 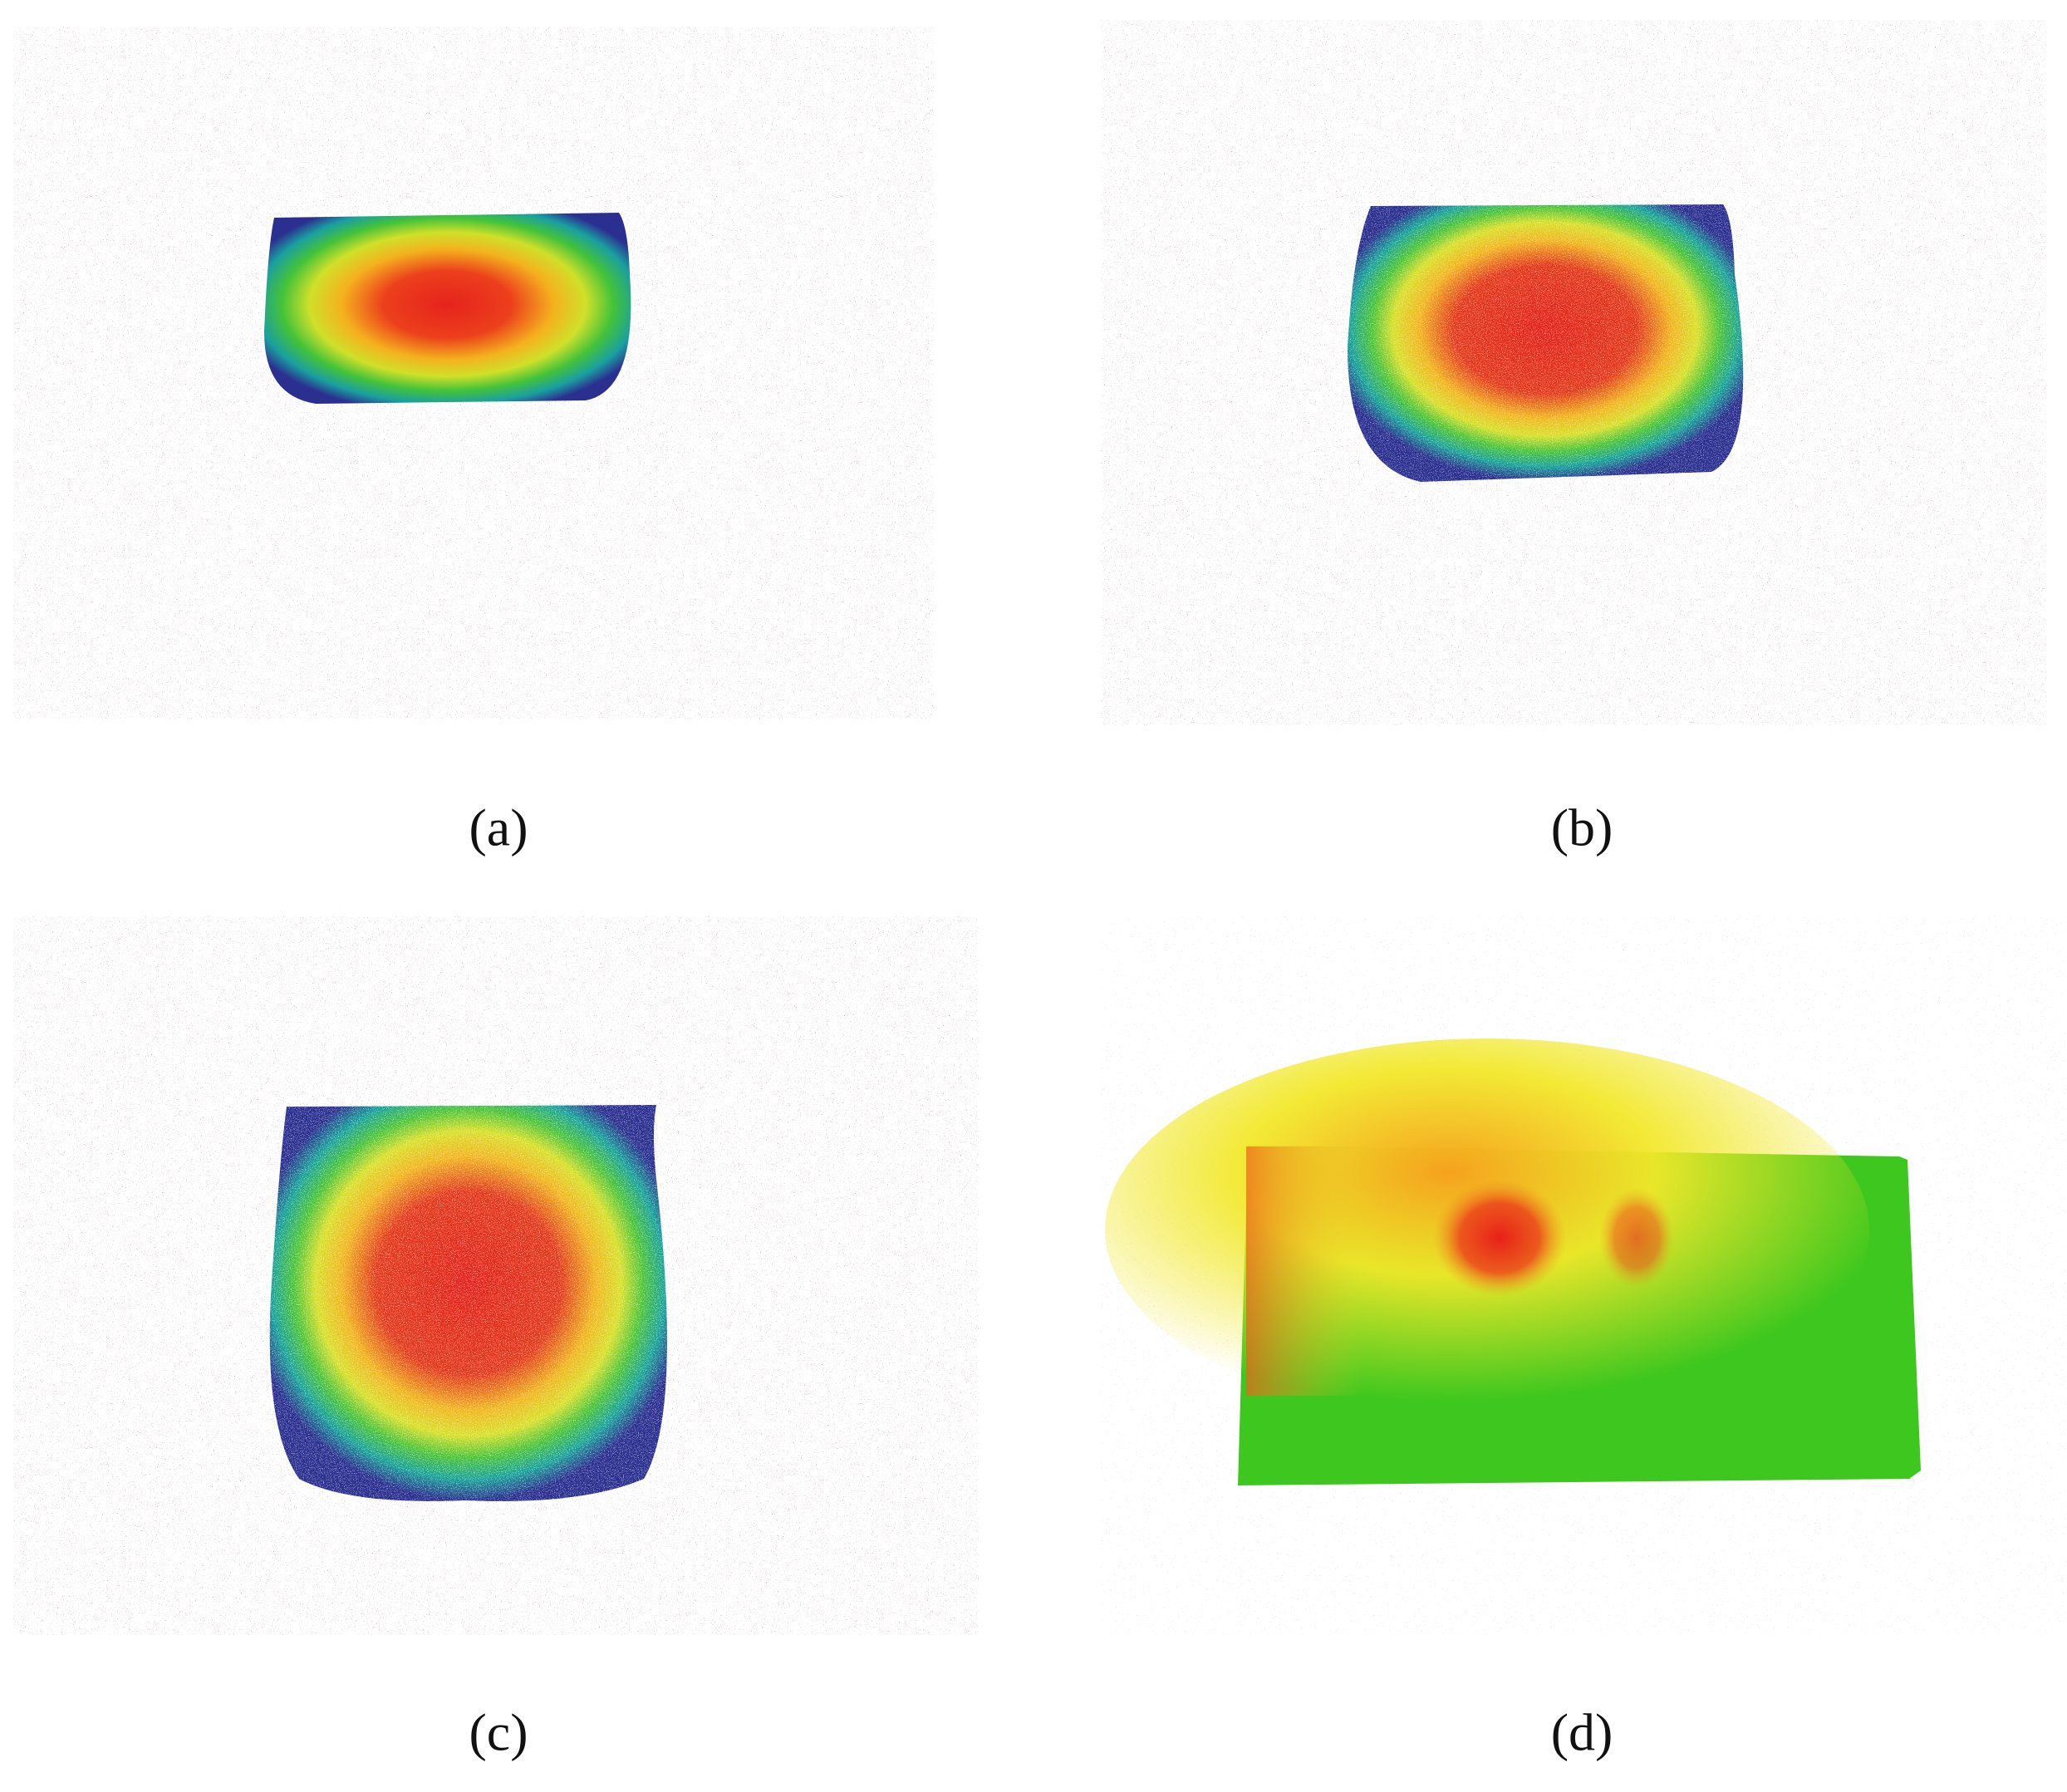 I want to click on panel-label: (a), so click(x=499, y=828).